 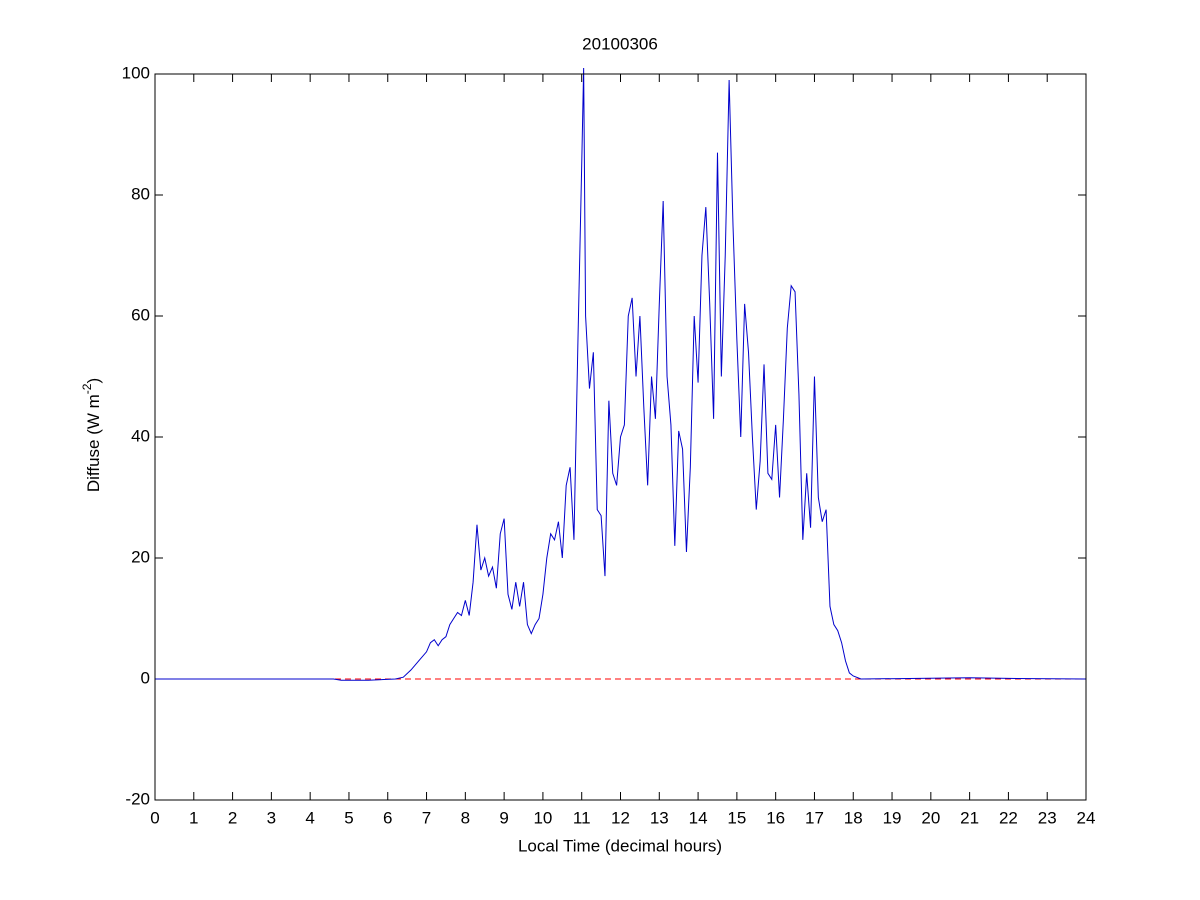 I want to click on x-tick-label: 2, so click(x=232, y=817).